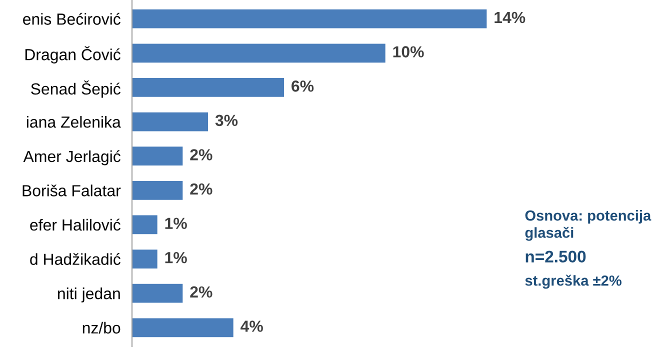  I want to click on text: st.greška ±2%, so click(573, 281).